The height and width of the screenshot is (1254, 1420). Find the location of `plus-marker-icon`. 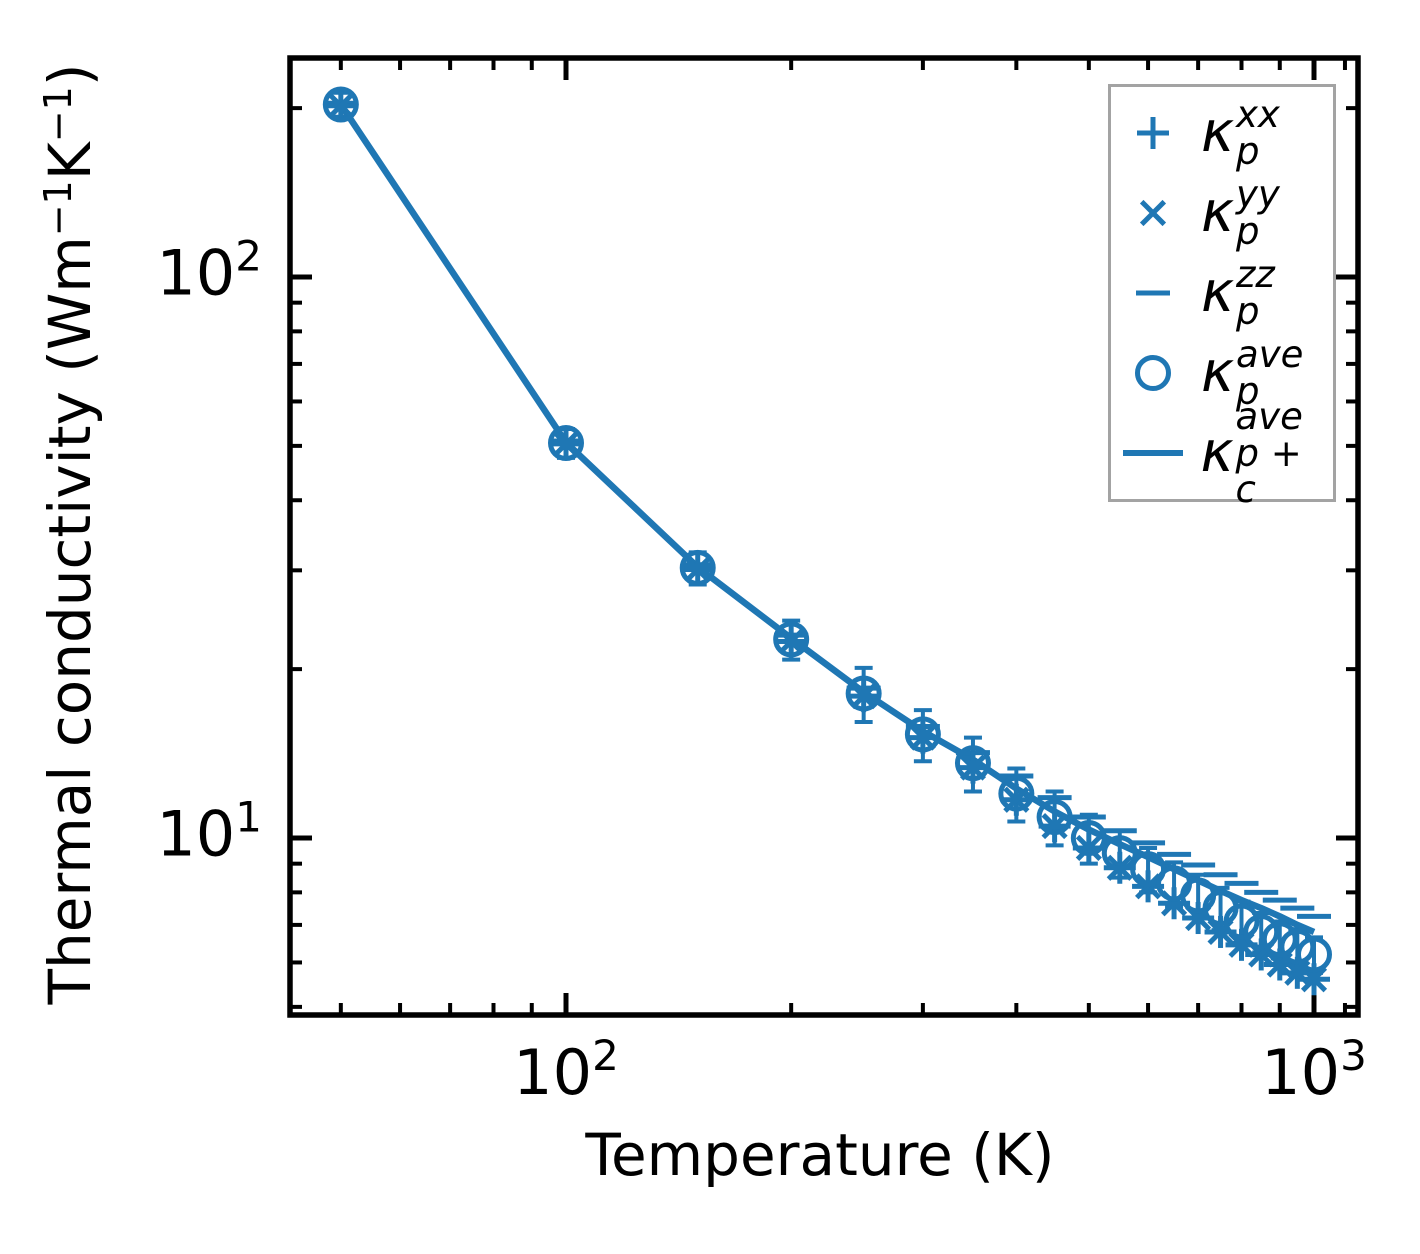

plus-marker-icon is located at coordinates (1153, 133).